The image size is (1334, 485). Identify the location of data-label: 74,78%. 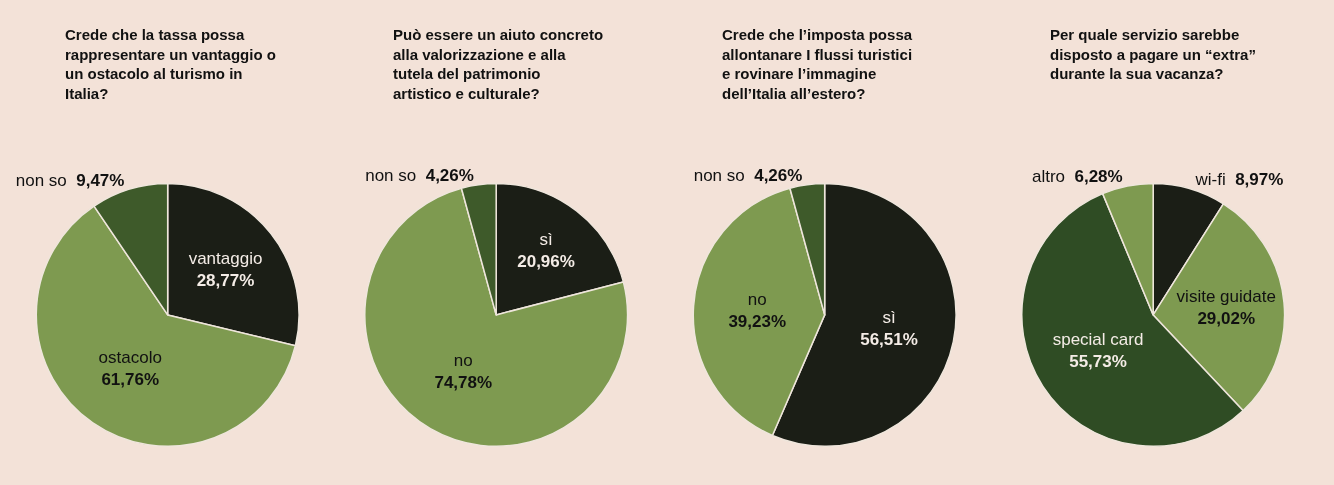
(463, 383).